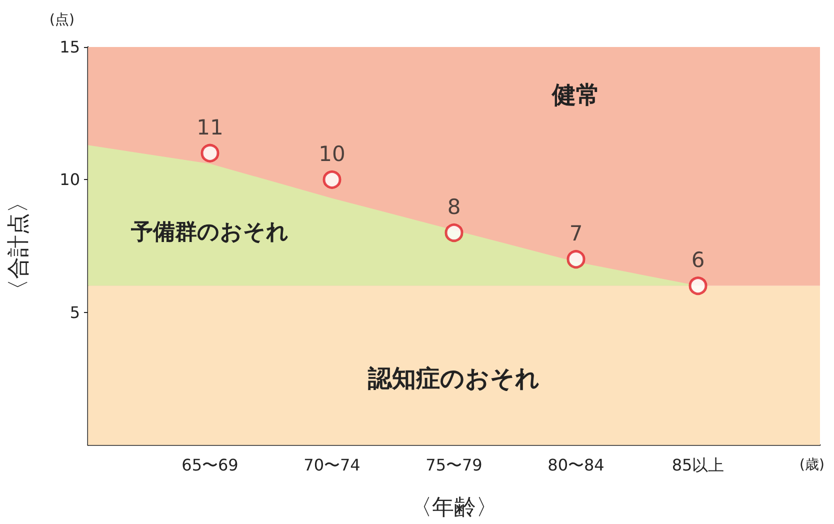 The image size is (834, 524). What do you see at coordinates (698, 465) in the screenshot?
I see `x-tick-label: 85以上` at bounding box center [698, 465].